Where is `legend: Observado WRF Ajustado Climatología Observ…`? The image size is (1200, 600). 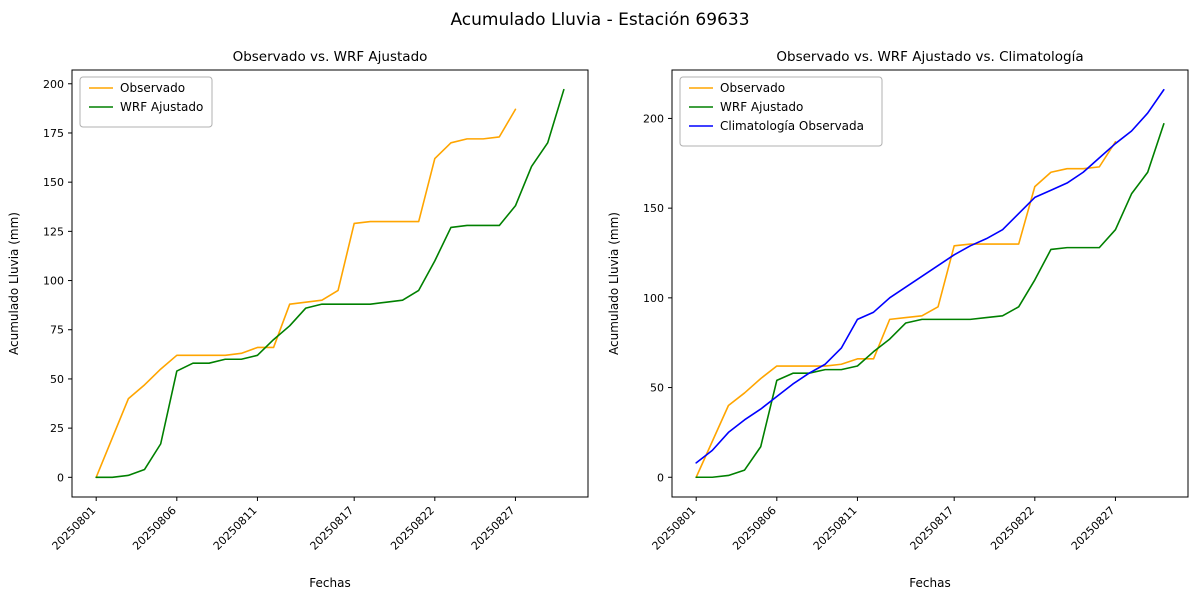 legend: Observado WRF Ajustado Climatología Observ… is located at coordinates (781, 111).